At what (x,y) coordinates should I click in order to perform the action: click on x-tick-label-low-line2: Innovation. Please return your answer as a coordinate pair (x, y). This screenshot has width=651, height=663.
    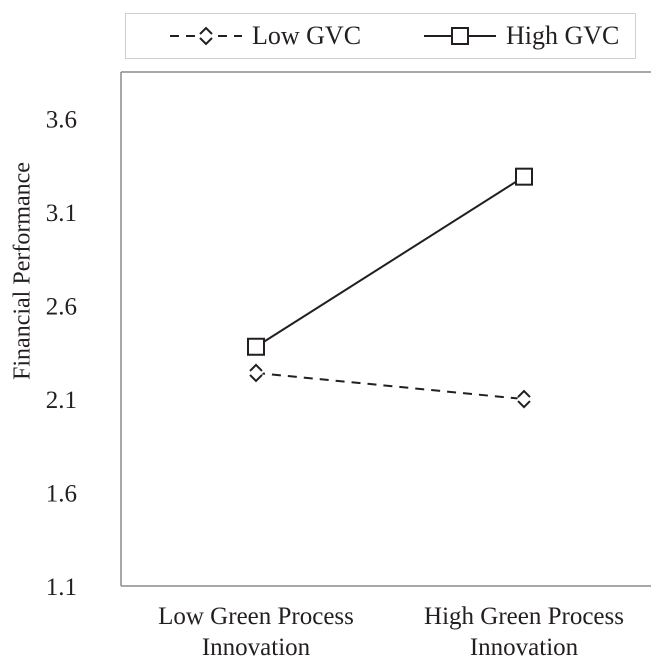
    Looking at the image, I should click on (256, 647).